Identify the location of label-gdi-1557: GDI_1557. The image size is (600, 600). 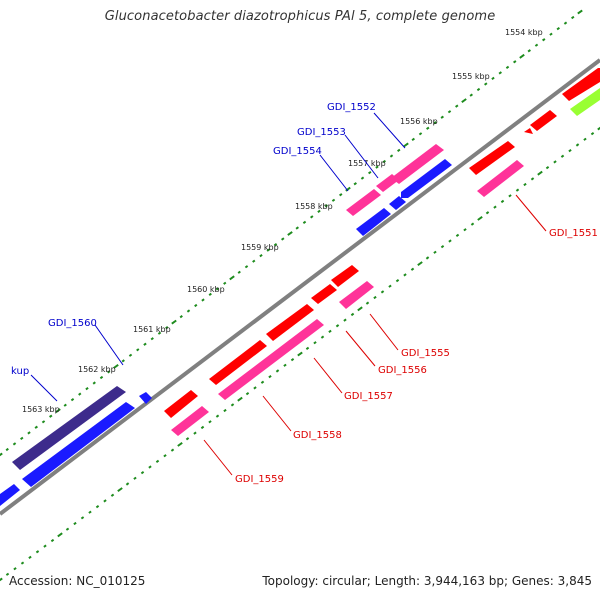
(368, 396).